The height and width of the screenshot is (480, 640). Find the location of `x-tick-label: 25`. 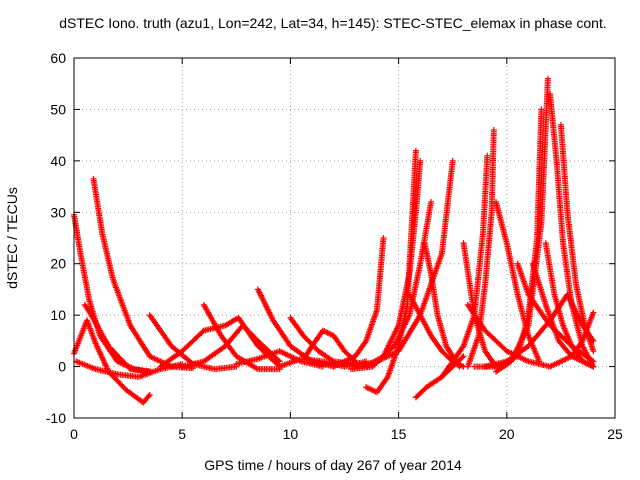

x-tick-label: 25 is located at coordinates (615, 434).